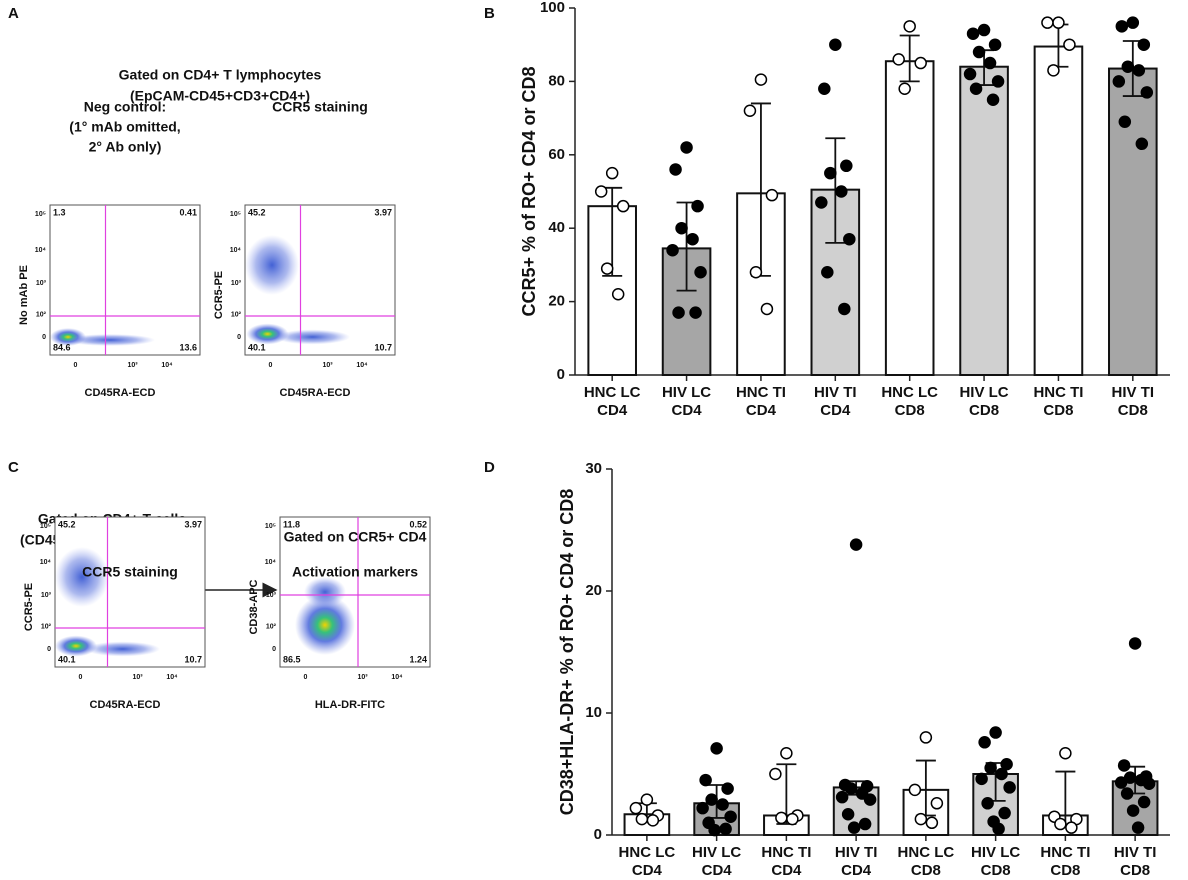  What do you see at coordinates (125, 147) in the screenshot?
I see `flow-plot-title: 2° Ab only)` at bounding box center [125, 147].